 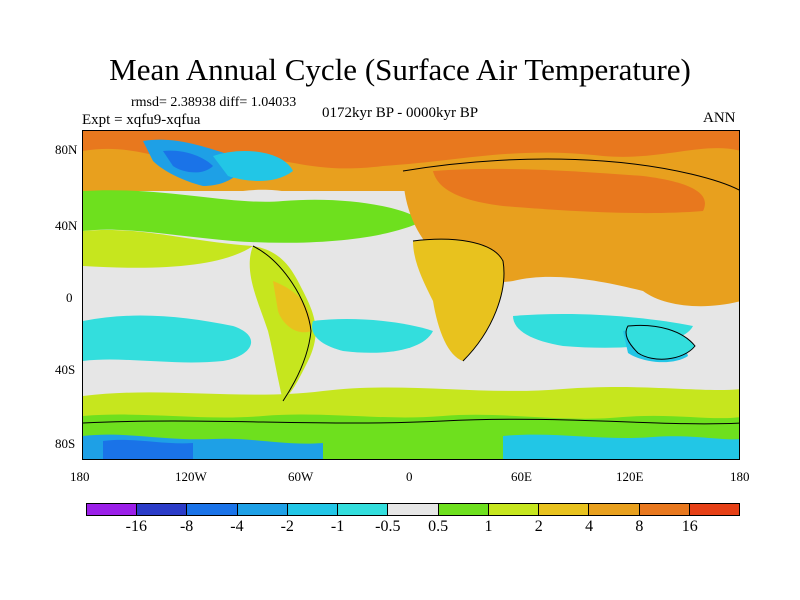 What do you see at coordinates (388, 526) in the screenshot?
I see `colorbar-tick-label: -0.5` at bounding box center [388, 526].